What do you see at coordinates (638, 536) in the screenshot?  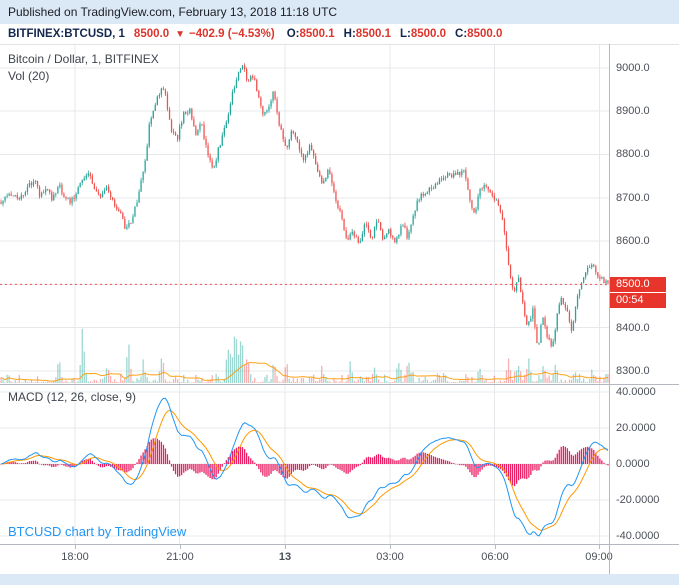 I see `macd-axis-label: -40.0000` at bounding box center [638, 536].